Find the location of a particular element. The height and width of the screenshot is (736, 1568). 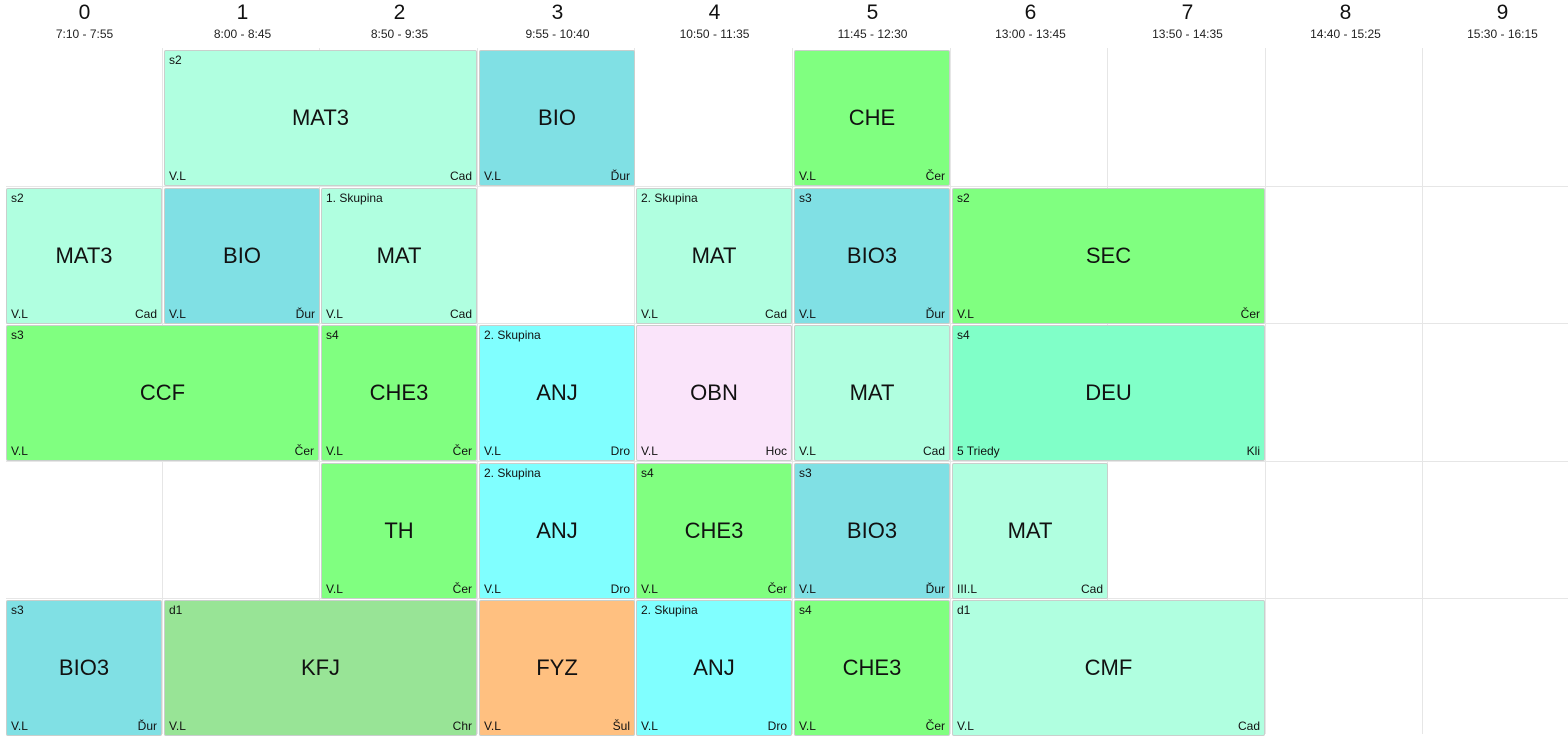

lesson-teacher: Dro is located at coordinates (777, 726).